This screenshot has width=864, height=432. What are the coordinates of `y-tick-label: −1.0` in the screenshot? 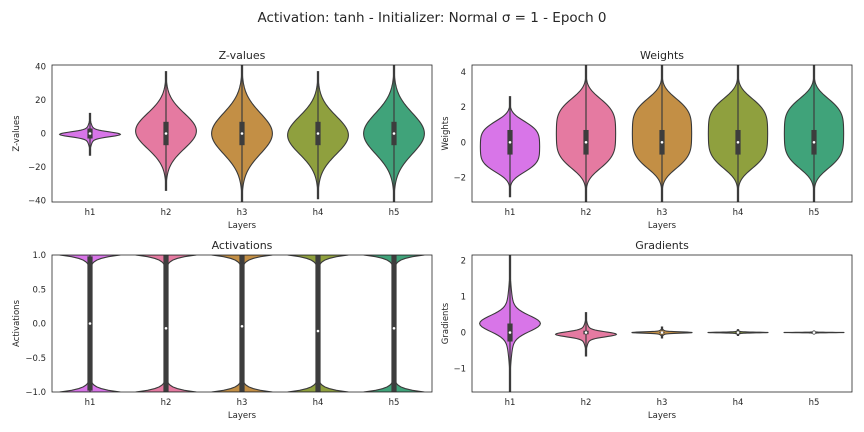 It's located at (35, 393).